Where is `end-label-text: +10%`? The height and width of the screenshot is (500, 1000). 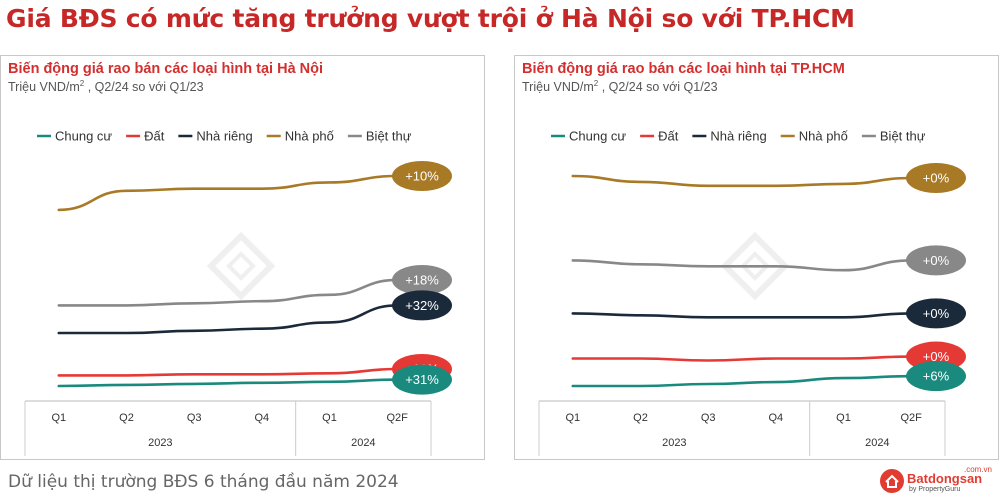
end-label-text: +10% is located at coordinates (422, 176).